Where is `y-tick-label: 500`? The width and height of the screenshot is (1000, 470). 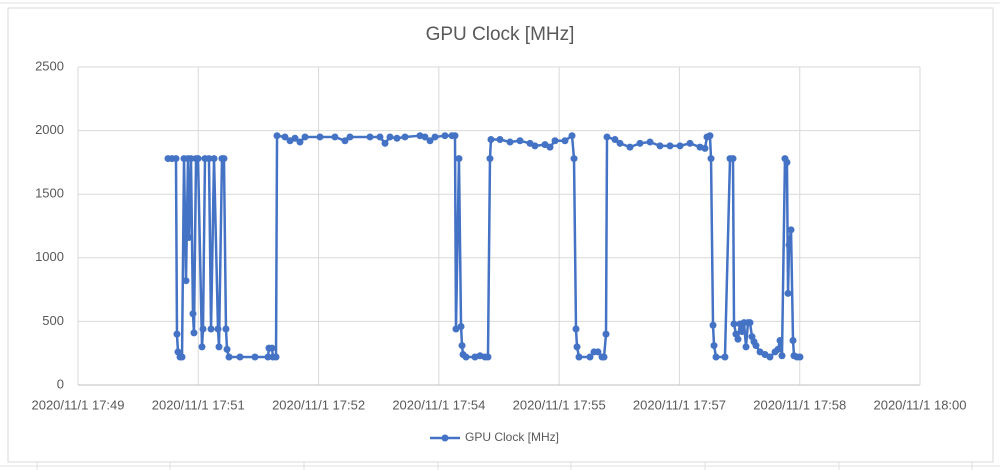
y-tick-label: 500 is located at coordinates (53, 320).